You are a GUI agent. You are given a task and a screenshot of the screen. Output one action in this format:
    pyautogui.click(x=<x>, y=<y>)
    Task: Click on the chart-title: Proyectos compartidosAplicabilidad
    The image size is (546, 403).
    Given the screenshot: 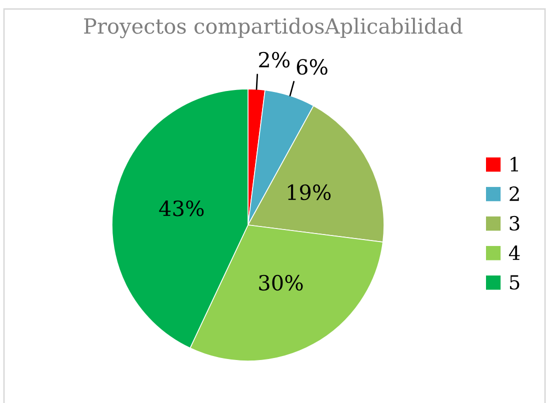 What is the action you would take?
    pyautogui.click(x=273, y=28)
    